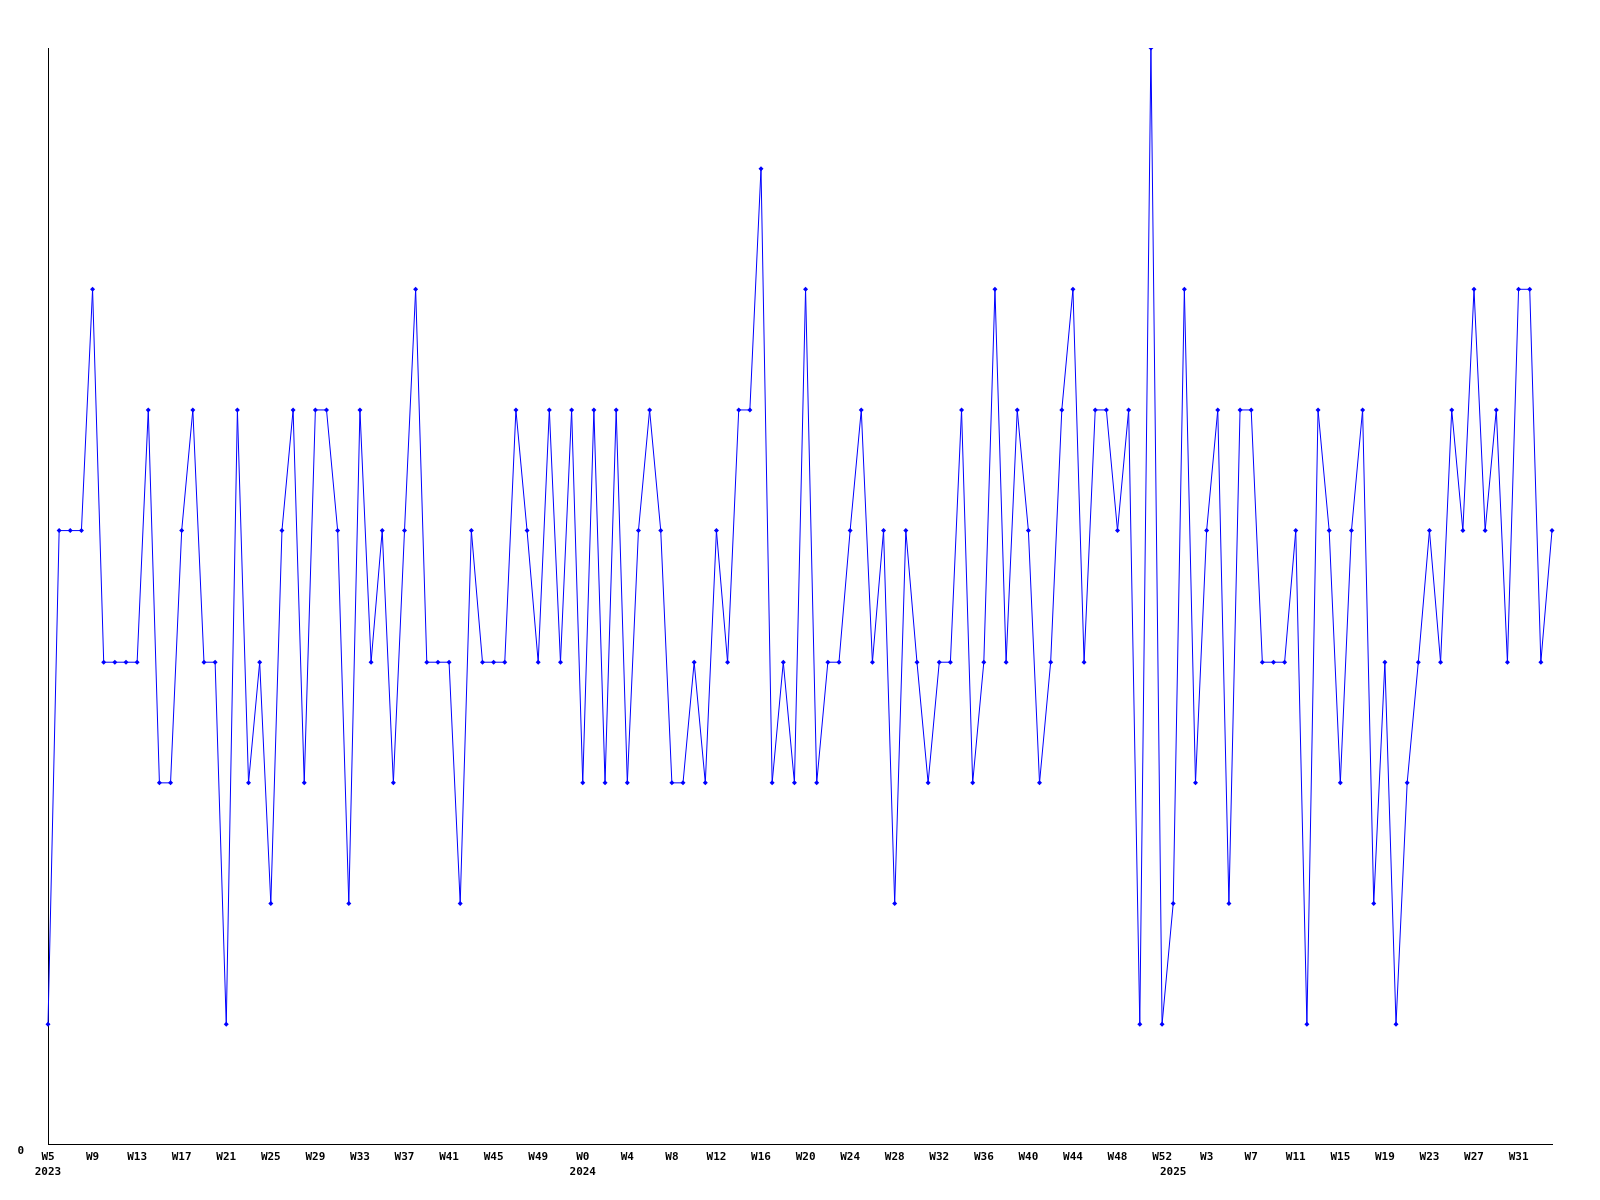 The height and width of the screenshot is (1200, 1600). Describe the element at coordinates (583, 1157) in the screenshot. I see `x-tick-label: W0` at that location.